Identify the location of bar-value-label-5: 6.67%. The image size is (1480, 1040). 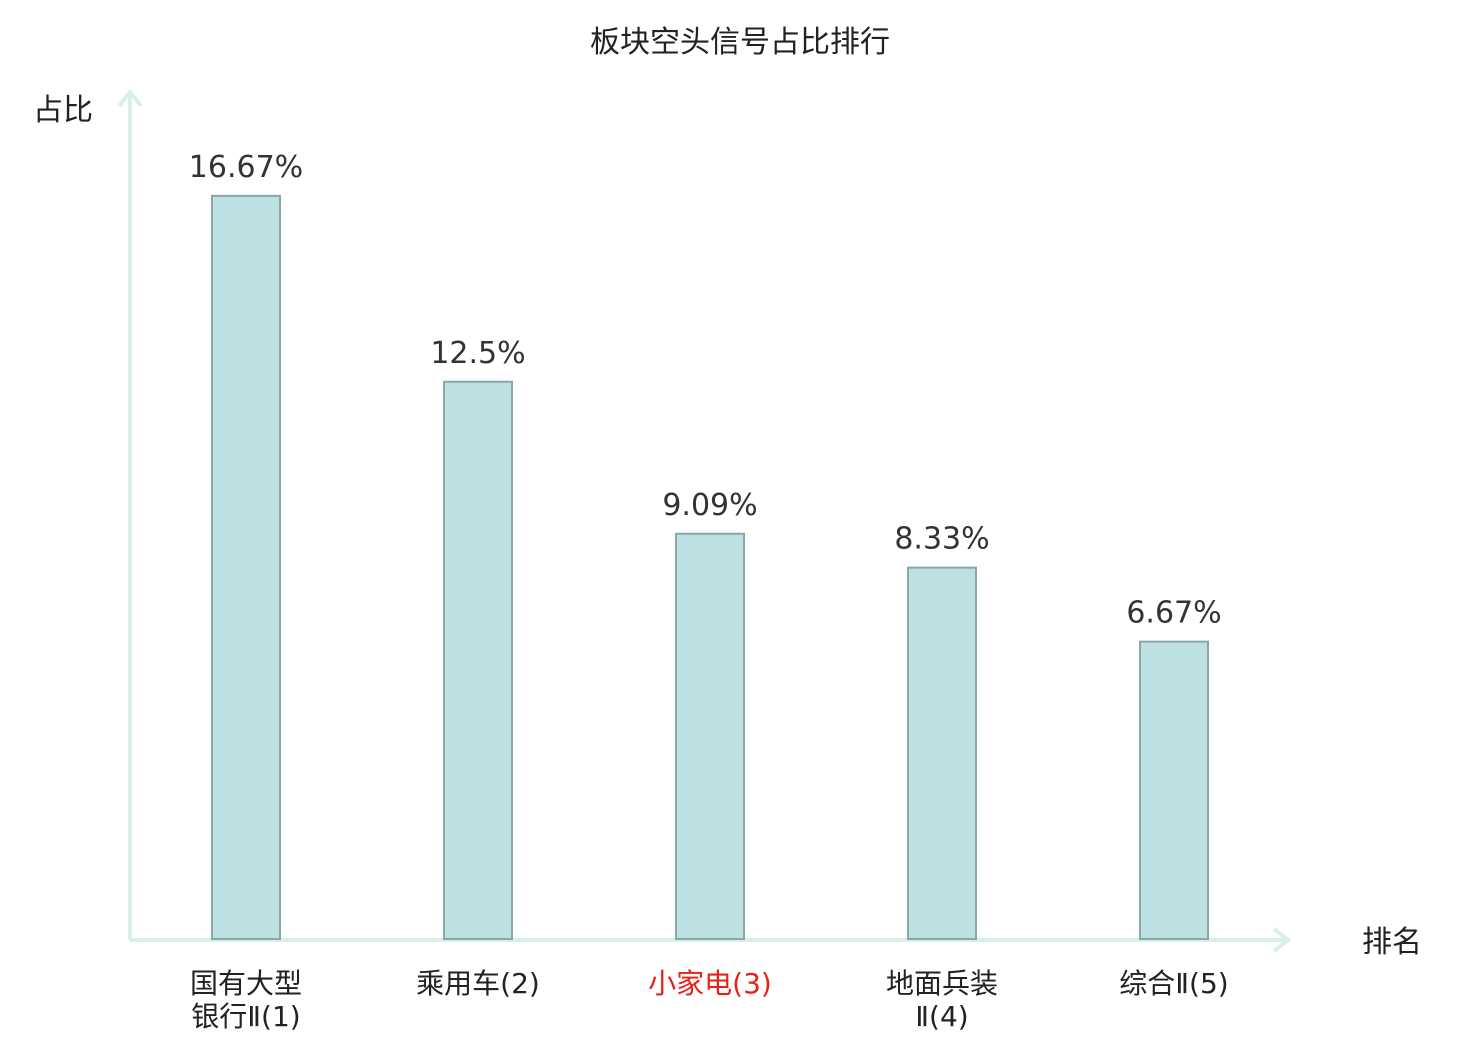
(1173, 613).